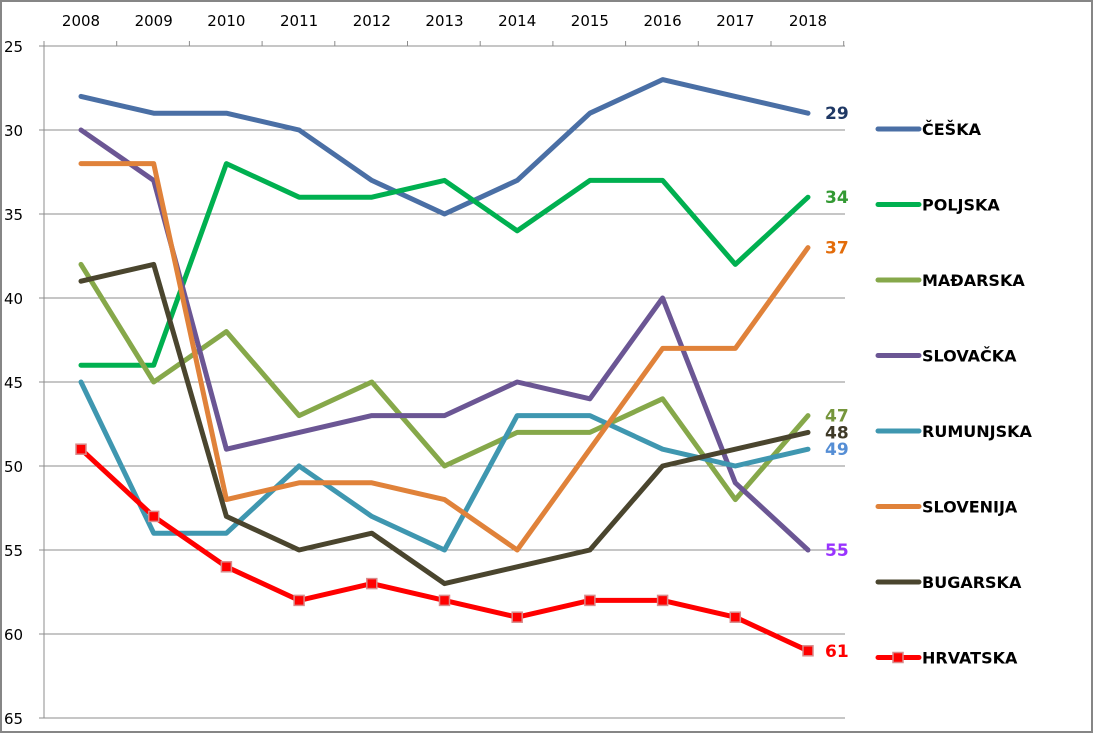 The image size is (1093, 733). Describe the element at coordinates (837, 249) in the screenshot. I see `end-value-label: 37` at that location.